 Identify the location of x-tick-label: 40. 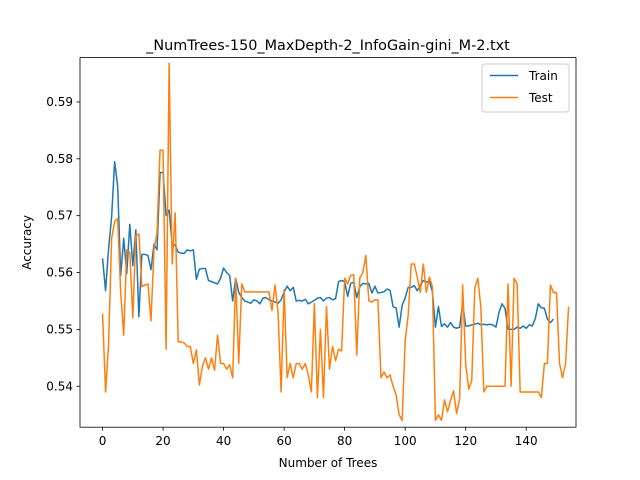
(223, 441).